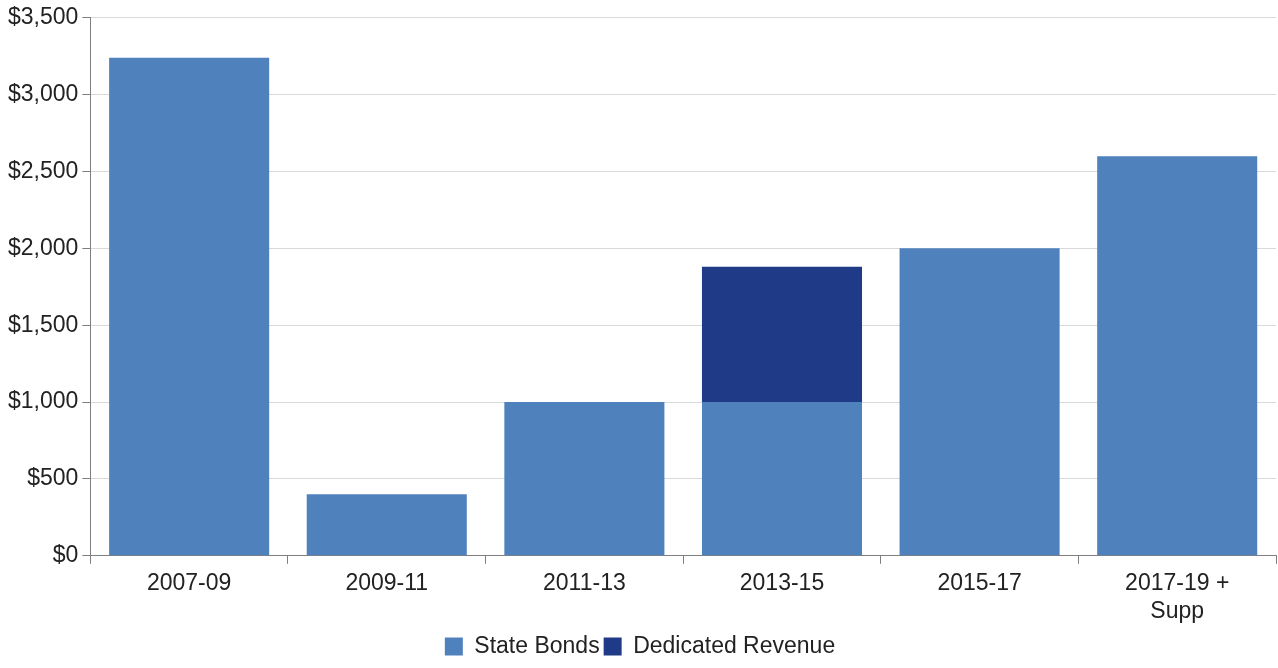  What do you see at coordinates (43, 400) in the screenshot?
I see `y-tick-label: $1,000` at bounding box center [43, 400].